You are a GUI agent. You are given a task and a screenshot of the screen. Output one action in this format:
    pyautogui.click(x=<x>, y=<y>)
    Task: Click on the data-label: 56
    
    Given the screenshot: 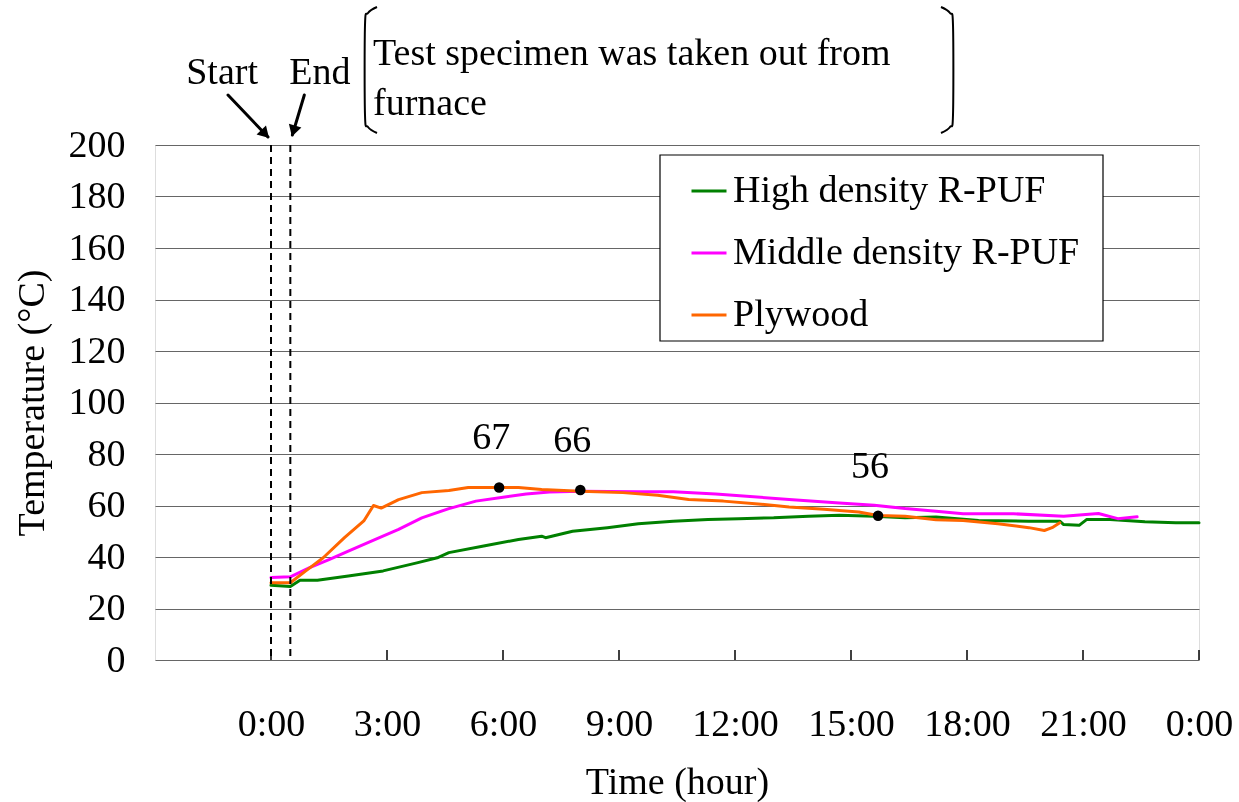 What is the action you would take?
    pyautogui.click(x=870, y=464)
    